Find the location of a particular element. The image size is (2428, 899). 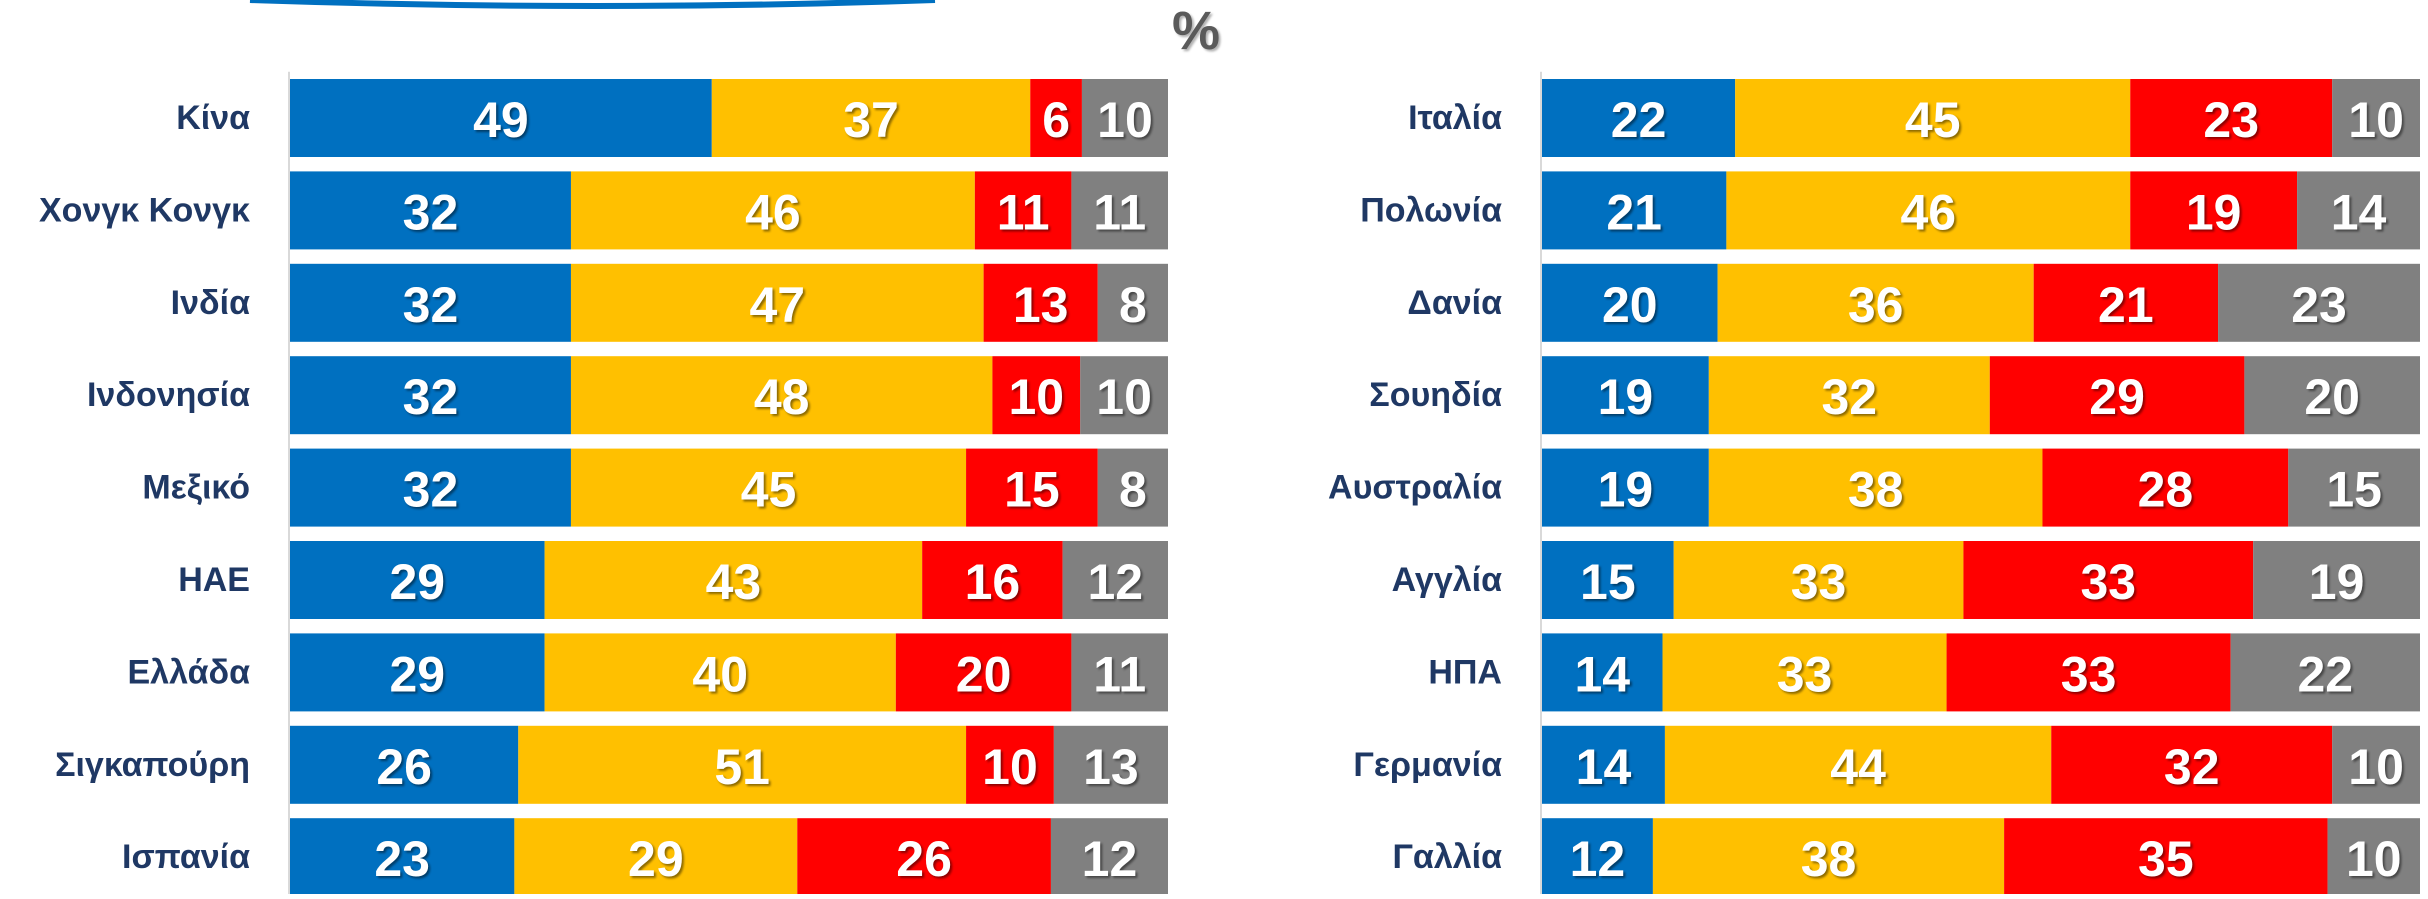

value-label: 23 is located at coordinates (402, 859).